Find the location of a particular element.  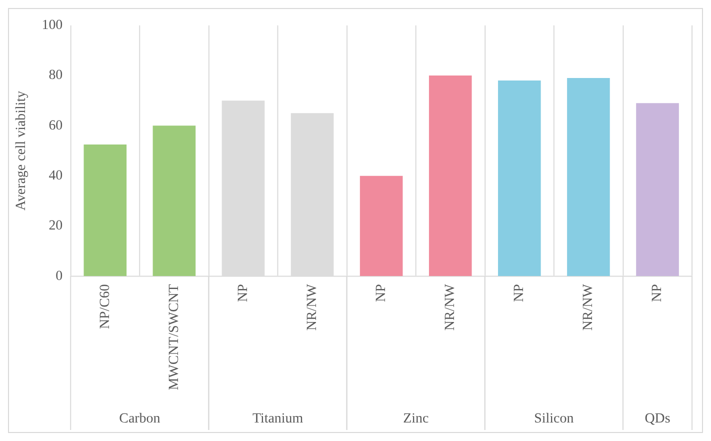

text: Titanium is located at coordinates (278, 419).